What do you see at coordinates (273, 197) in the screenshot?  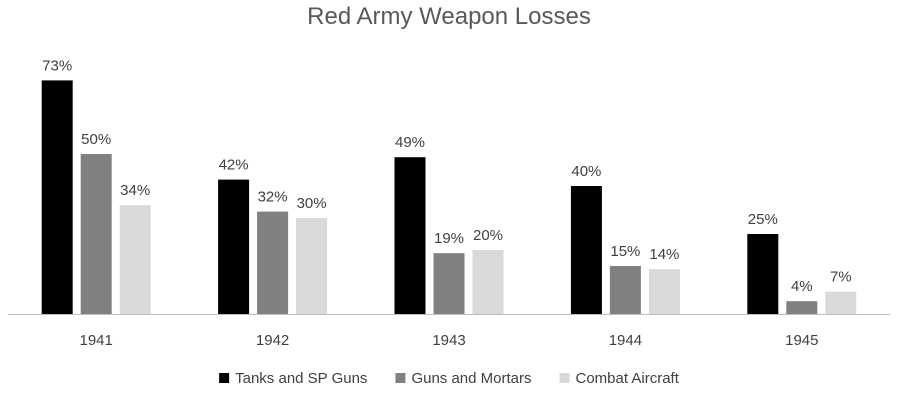 I see `data-label-1942-s1: 32%` at bounding box center [273, 197].